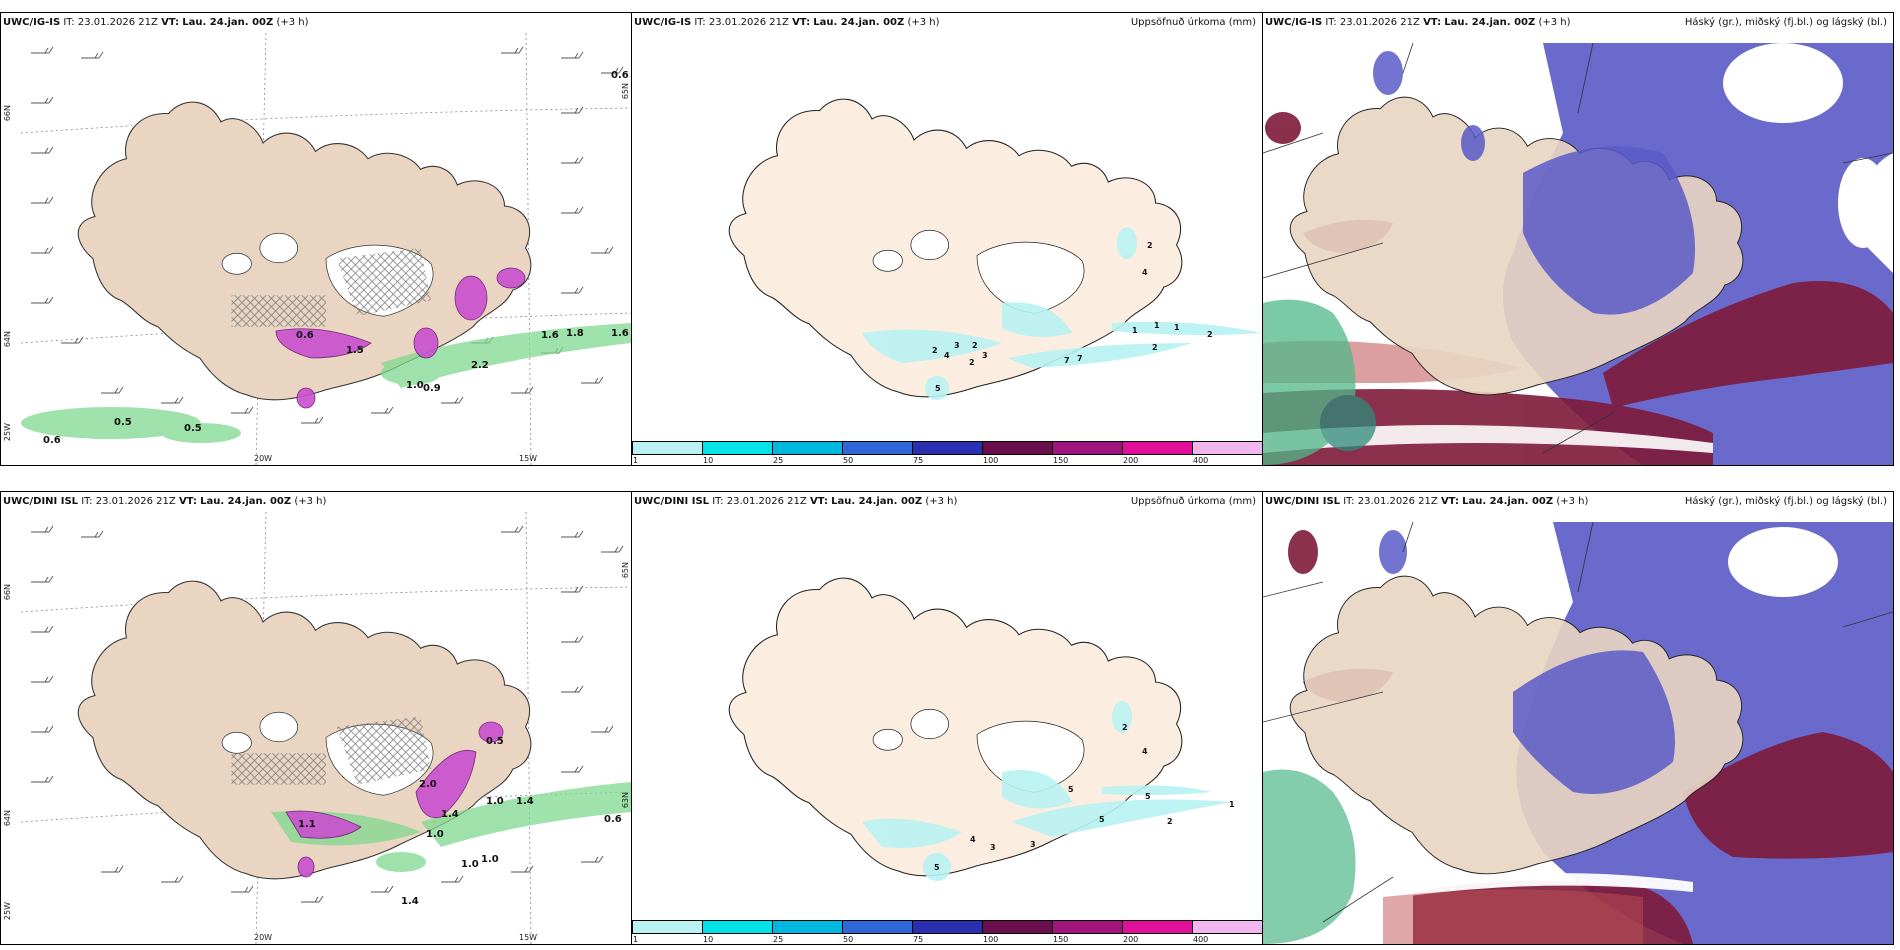 The height and width of the screenshot is (950, 1900). What do you see at coordinates (636, 939) in the screenshot?
I see `colorbar-tick: 1` at bounding box center [636, 939].